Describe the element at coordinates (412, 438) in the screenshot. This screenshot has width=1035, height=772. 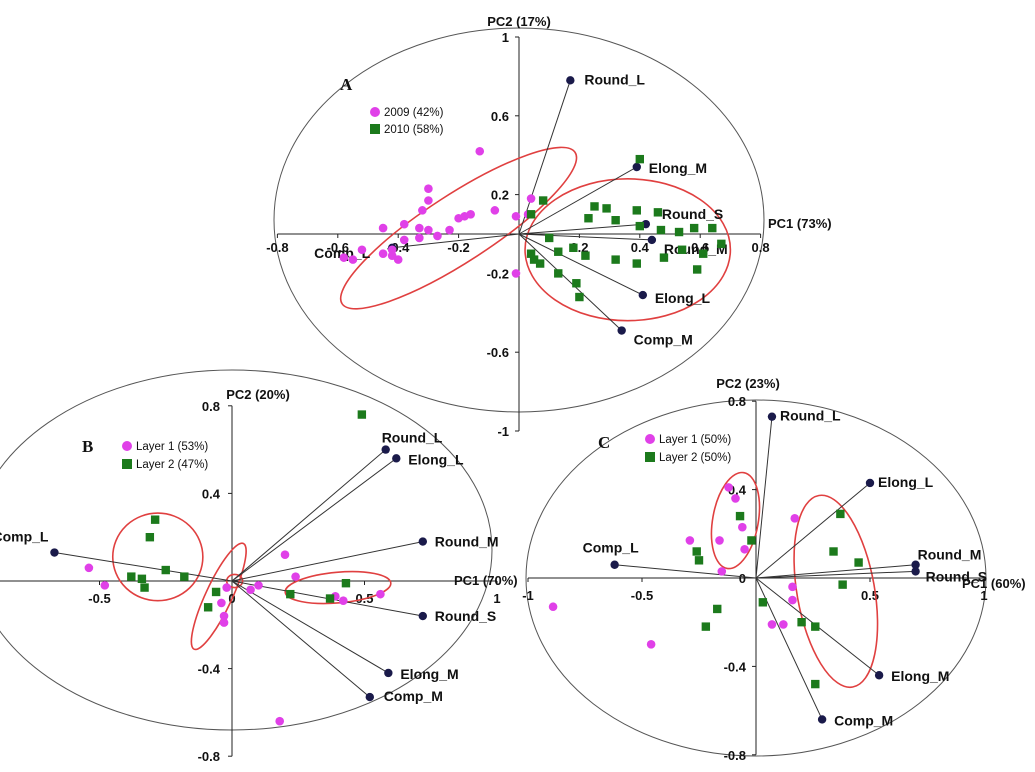
I see `loading-label: Round_L` at that location.